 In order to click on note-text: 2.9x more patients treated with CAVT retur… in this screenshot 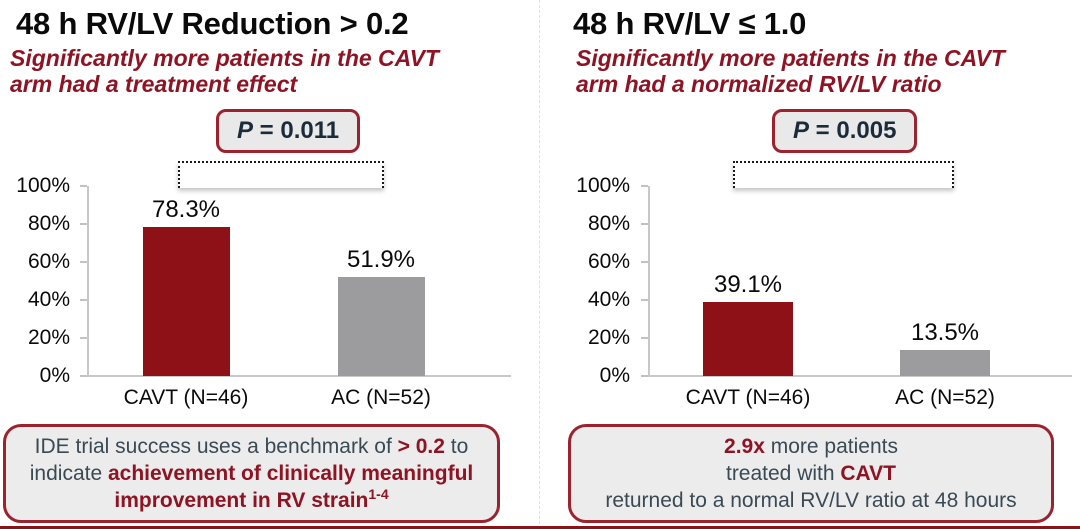, I will do `click(811, 473)`.